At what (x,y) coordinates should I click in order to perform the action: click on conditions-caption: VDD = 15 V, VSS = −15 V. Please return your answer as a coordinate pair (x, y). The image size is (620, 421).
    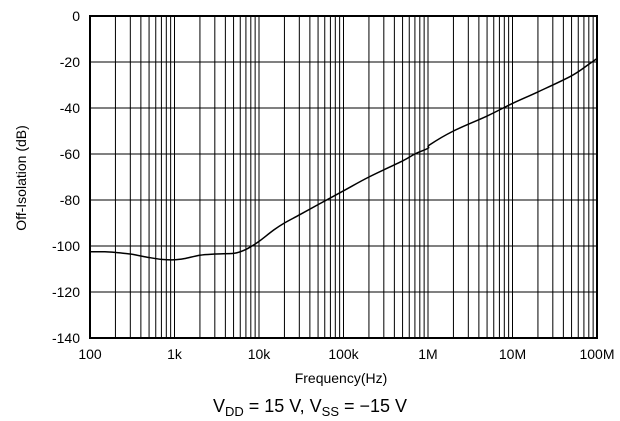
    Looking at the image, I should click on (310, 407).